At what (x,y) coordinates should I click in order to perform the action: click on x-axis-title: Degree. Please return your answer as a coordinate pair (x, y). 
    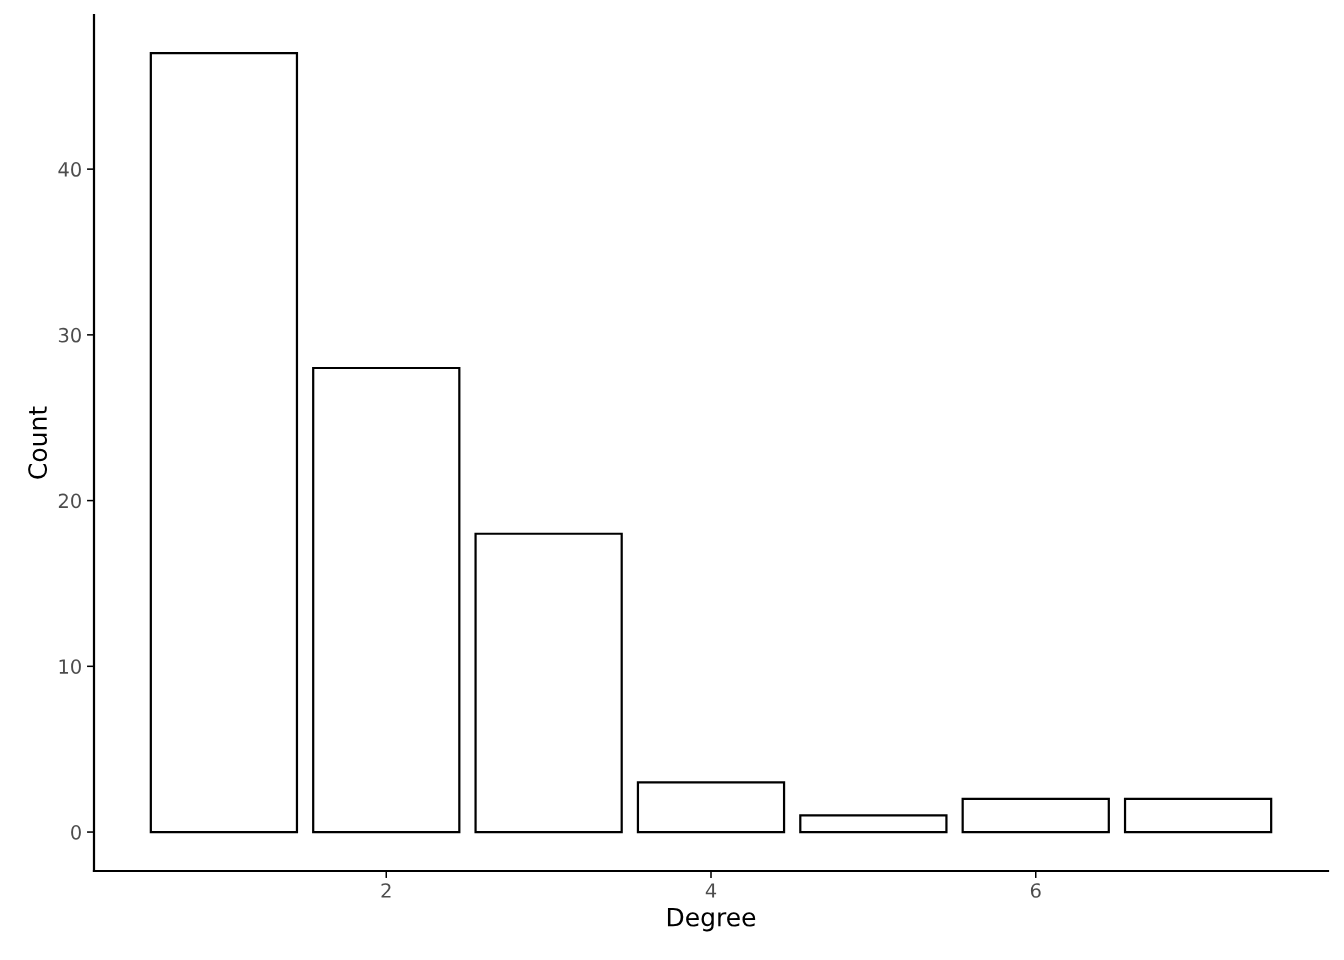
    Looking at the image, I should click on (711, 919).